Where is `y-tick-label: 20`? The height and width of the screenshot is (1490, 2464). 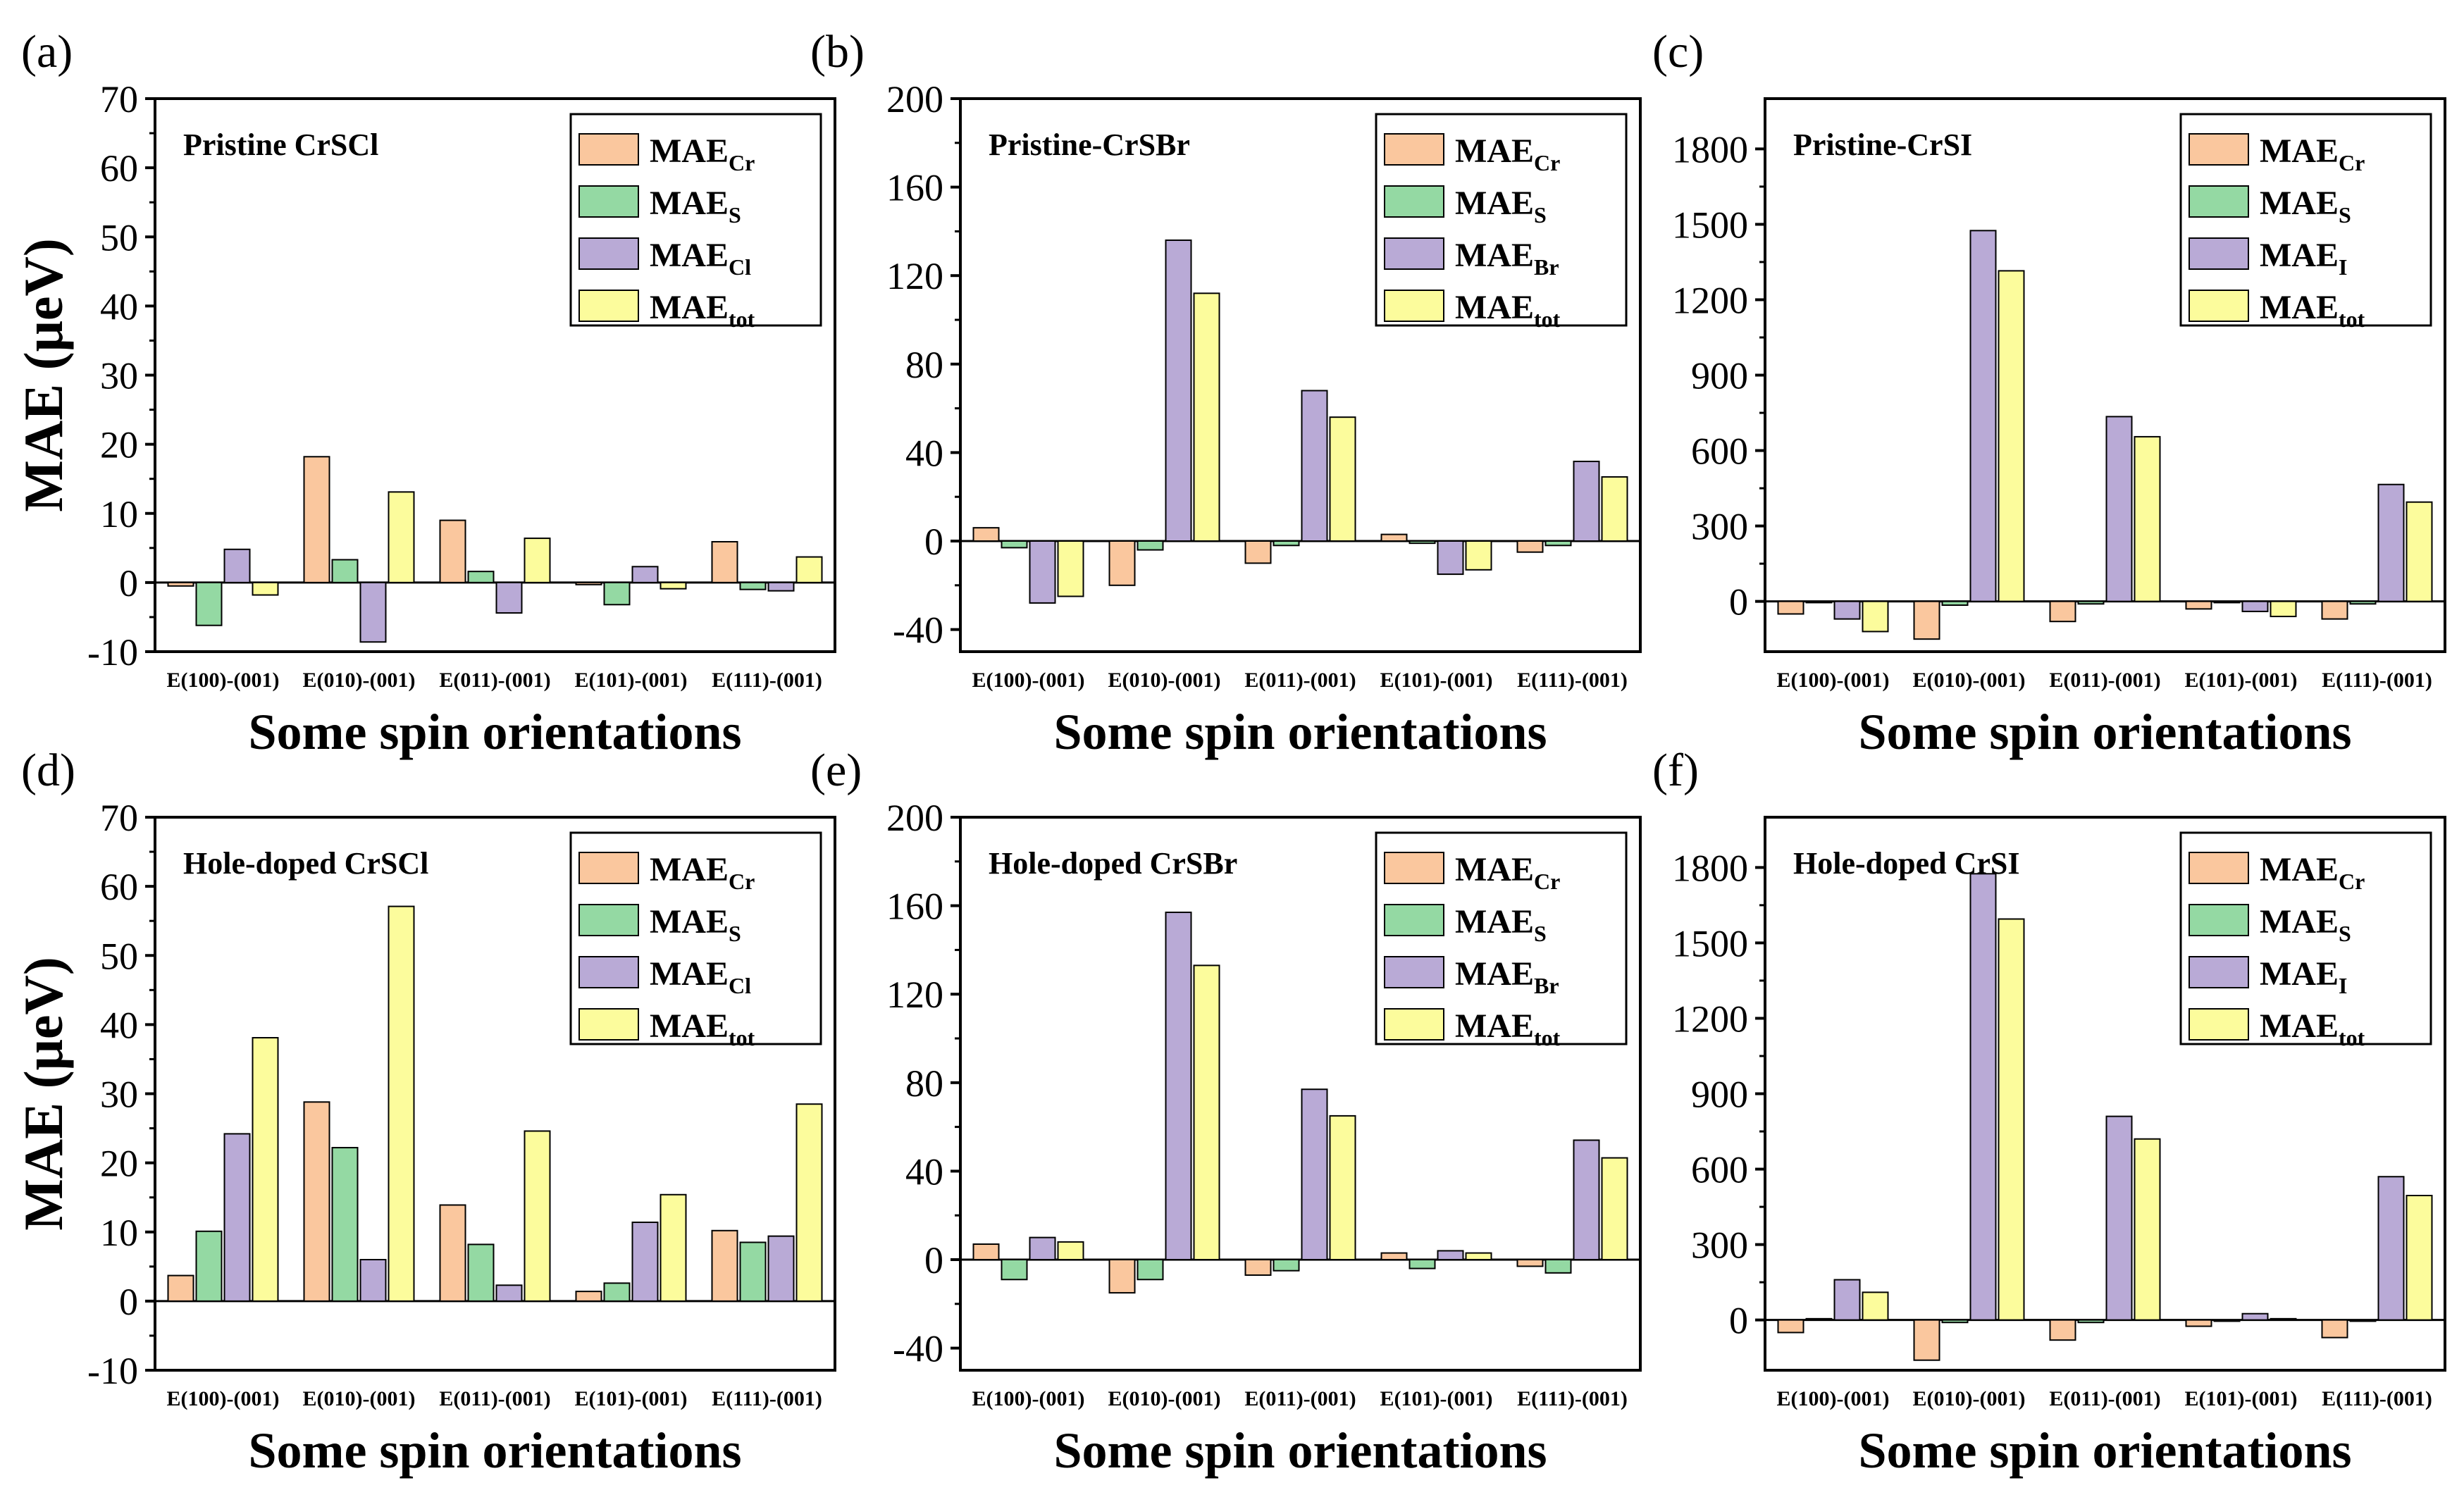 y-tick-label: 20 is located at coordinates (119, 445).